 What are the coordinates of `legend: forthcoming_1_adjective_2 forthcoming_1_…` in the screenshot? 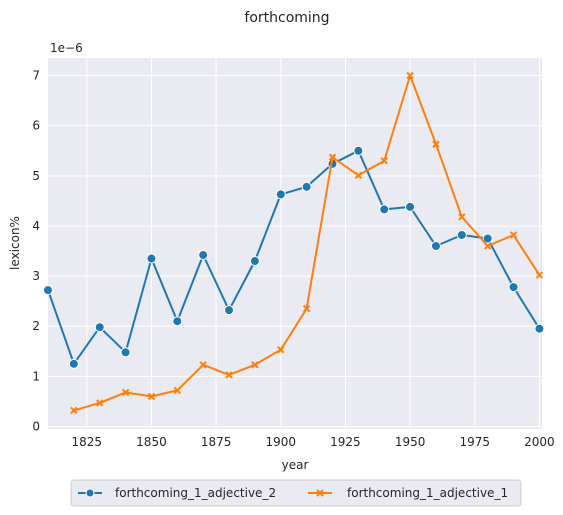 It's located at (296, 493).